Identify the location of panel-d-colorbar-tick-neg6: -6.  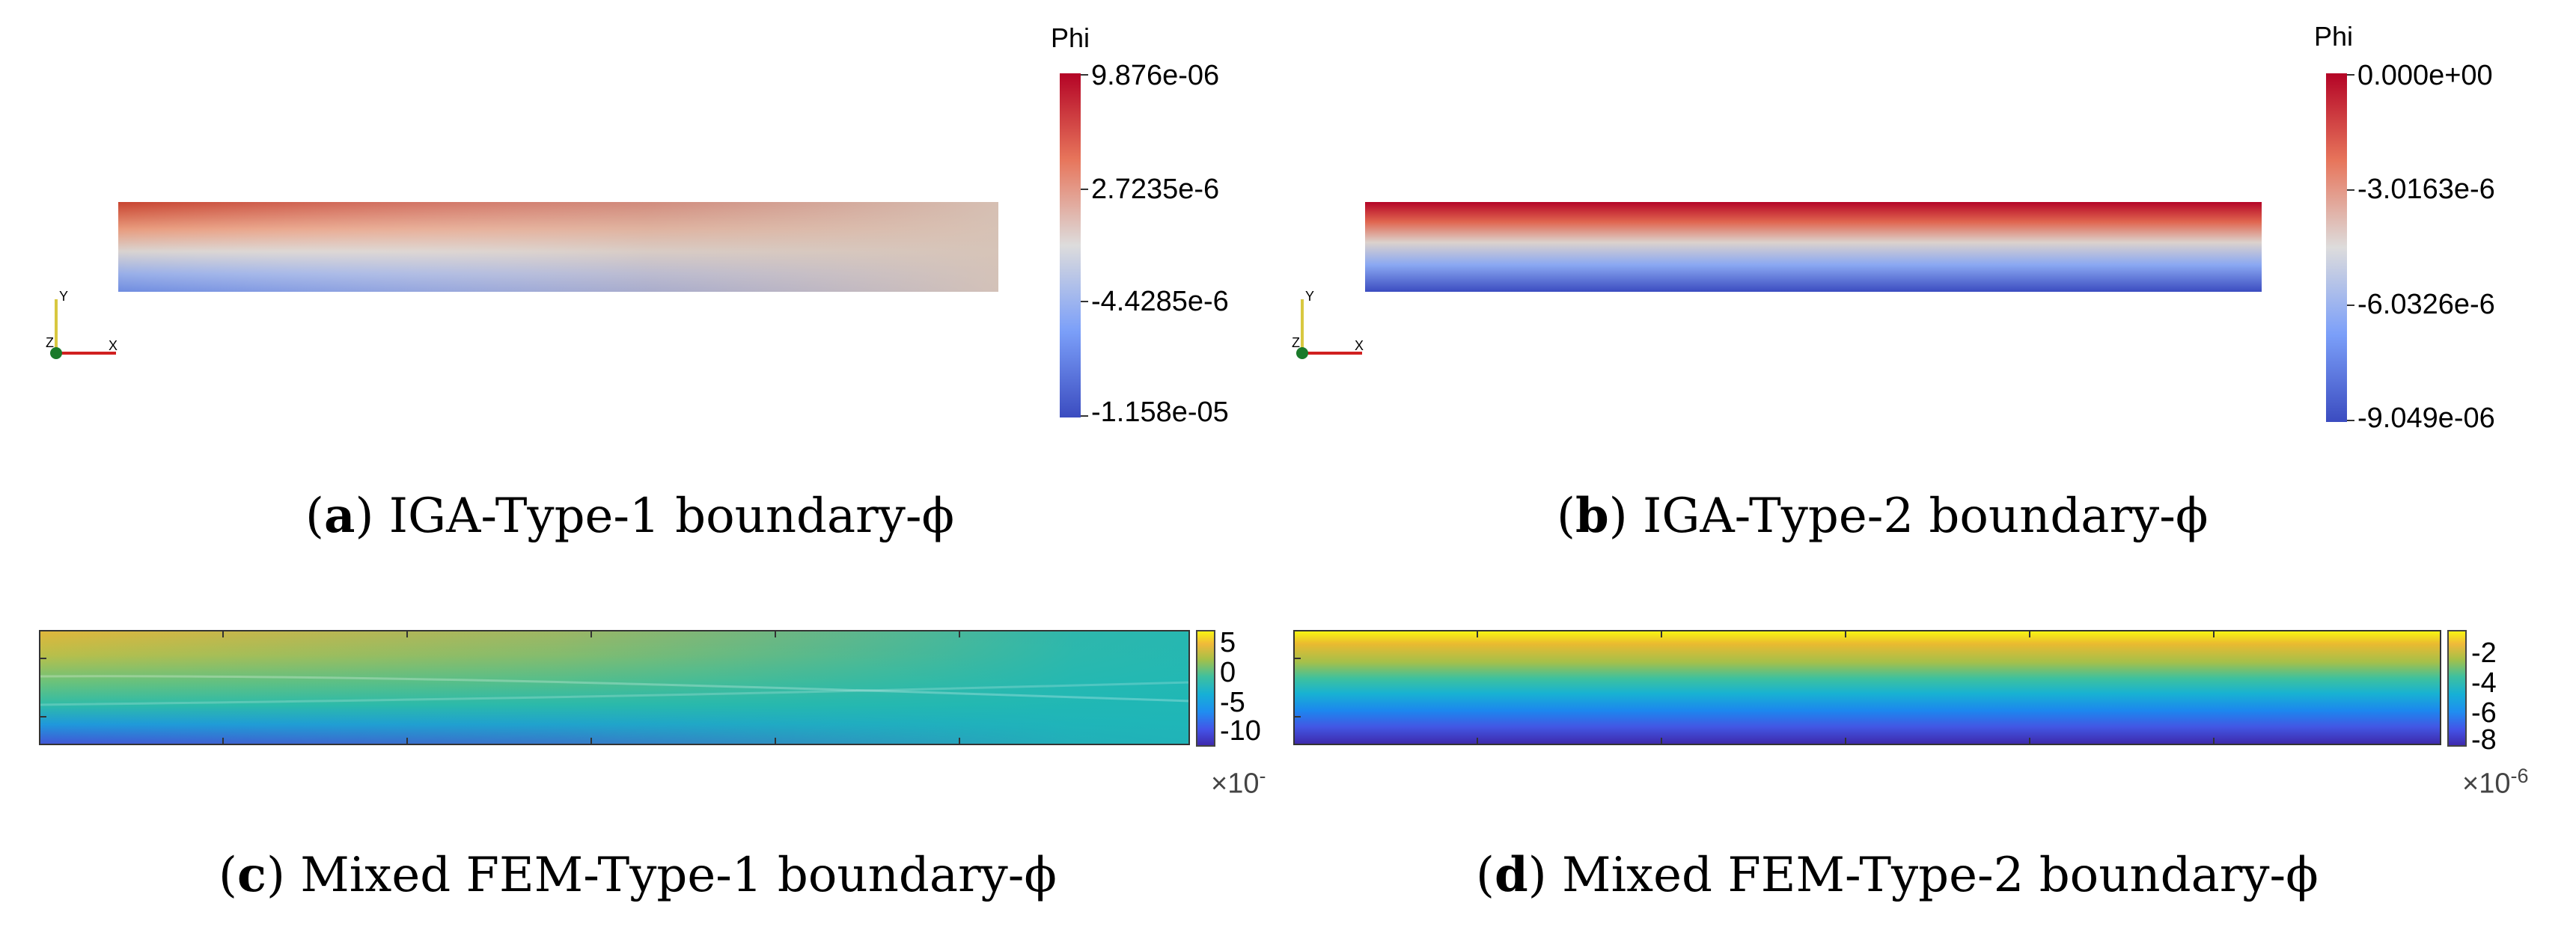
(2484, 713).